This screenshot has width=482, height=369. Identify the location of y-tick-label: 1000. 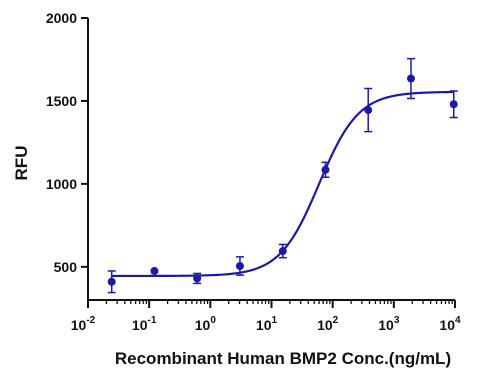
(61, 184).